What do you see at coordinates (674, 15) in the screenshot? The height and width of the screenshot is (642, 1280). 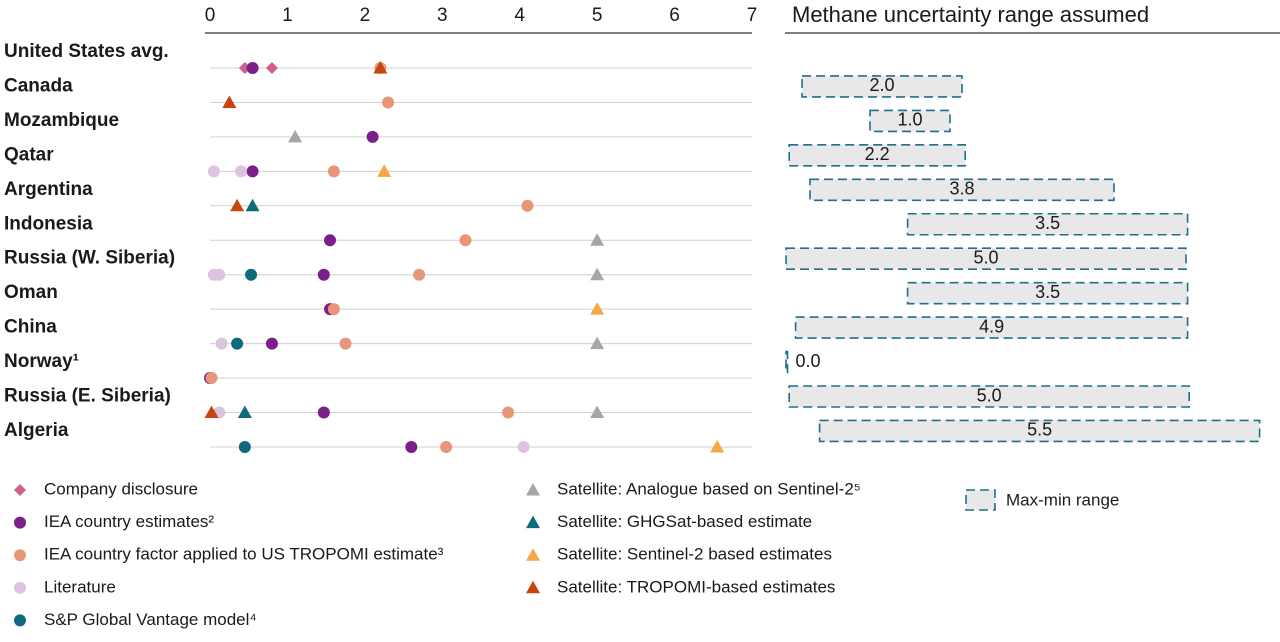 I see `x-tick-label: 6` at bounding box center [674, 15].